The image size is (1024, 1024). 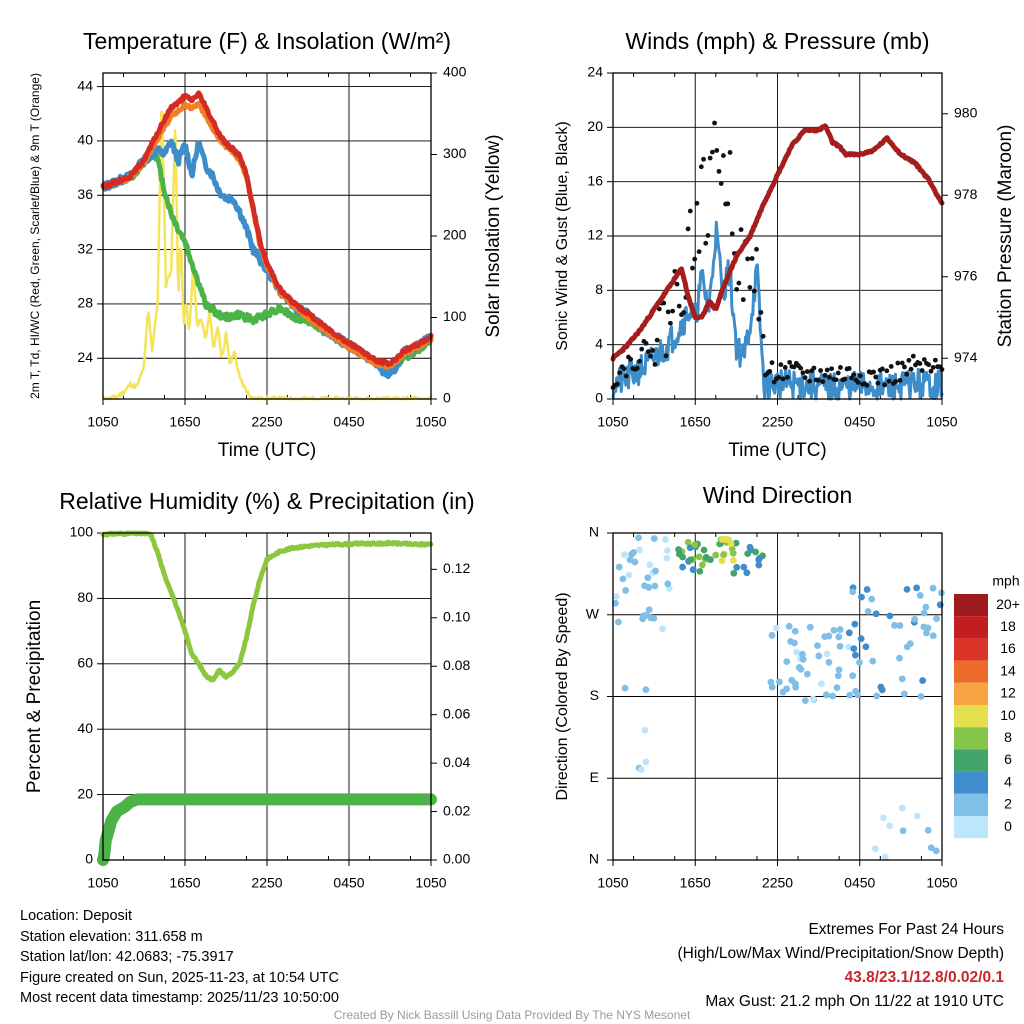 What do you see at coordinates (85, 357) in the screenshot?
I see `y-tick-label: 24` at bounding box center [85, 357].